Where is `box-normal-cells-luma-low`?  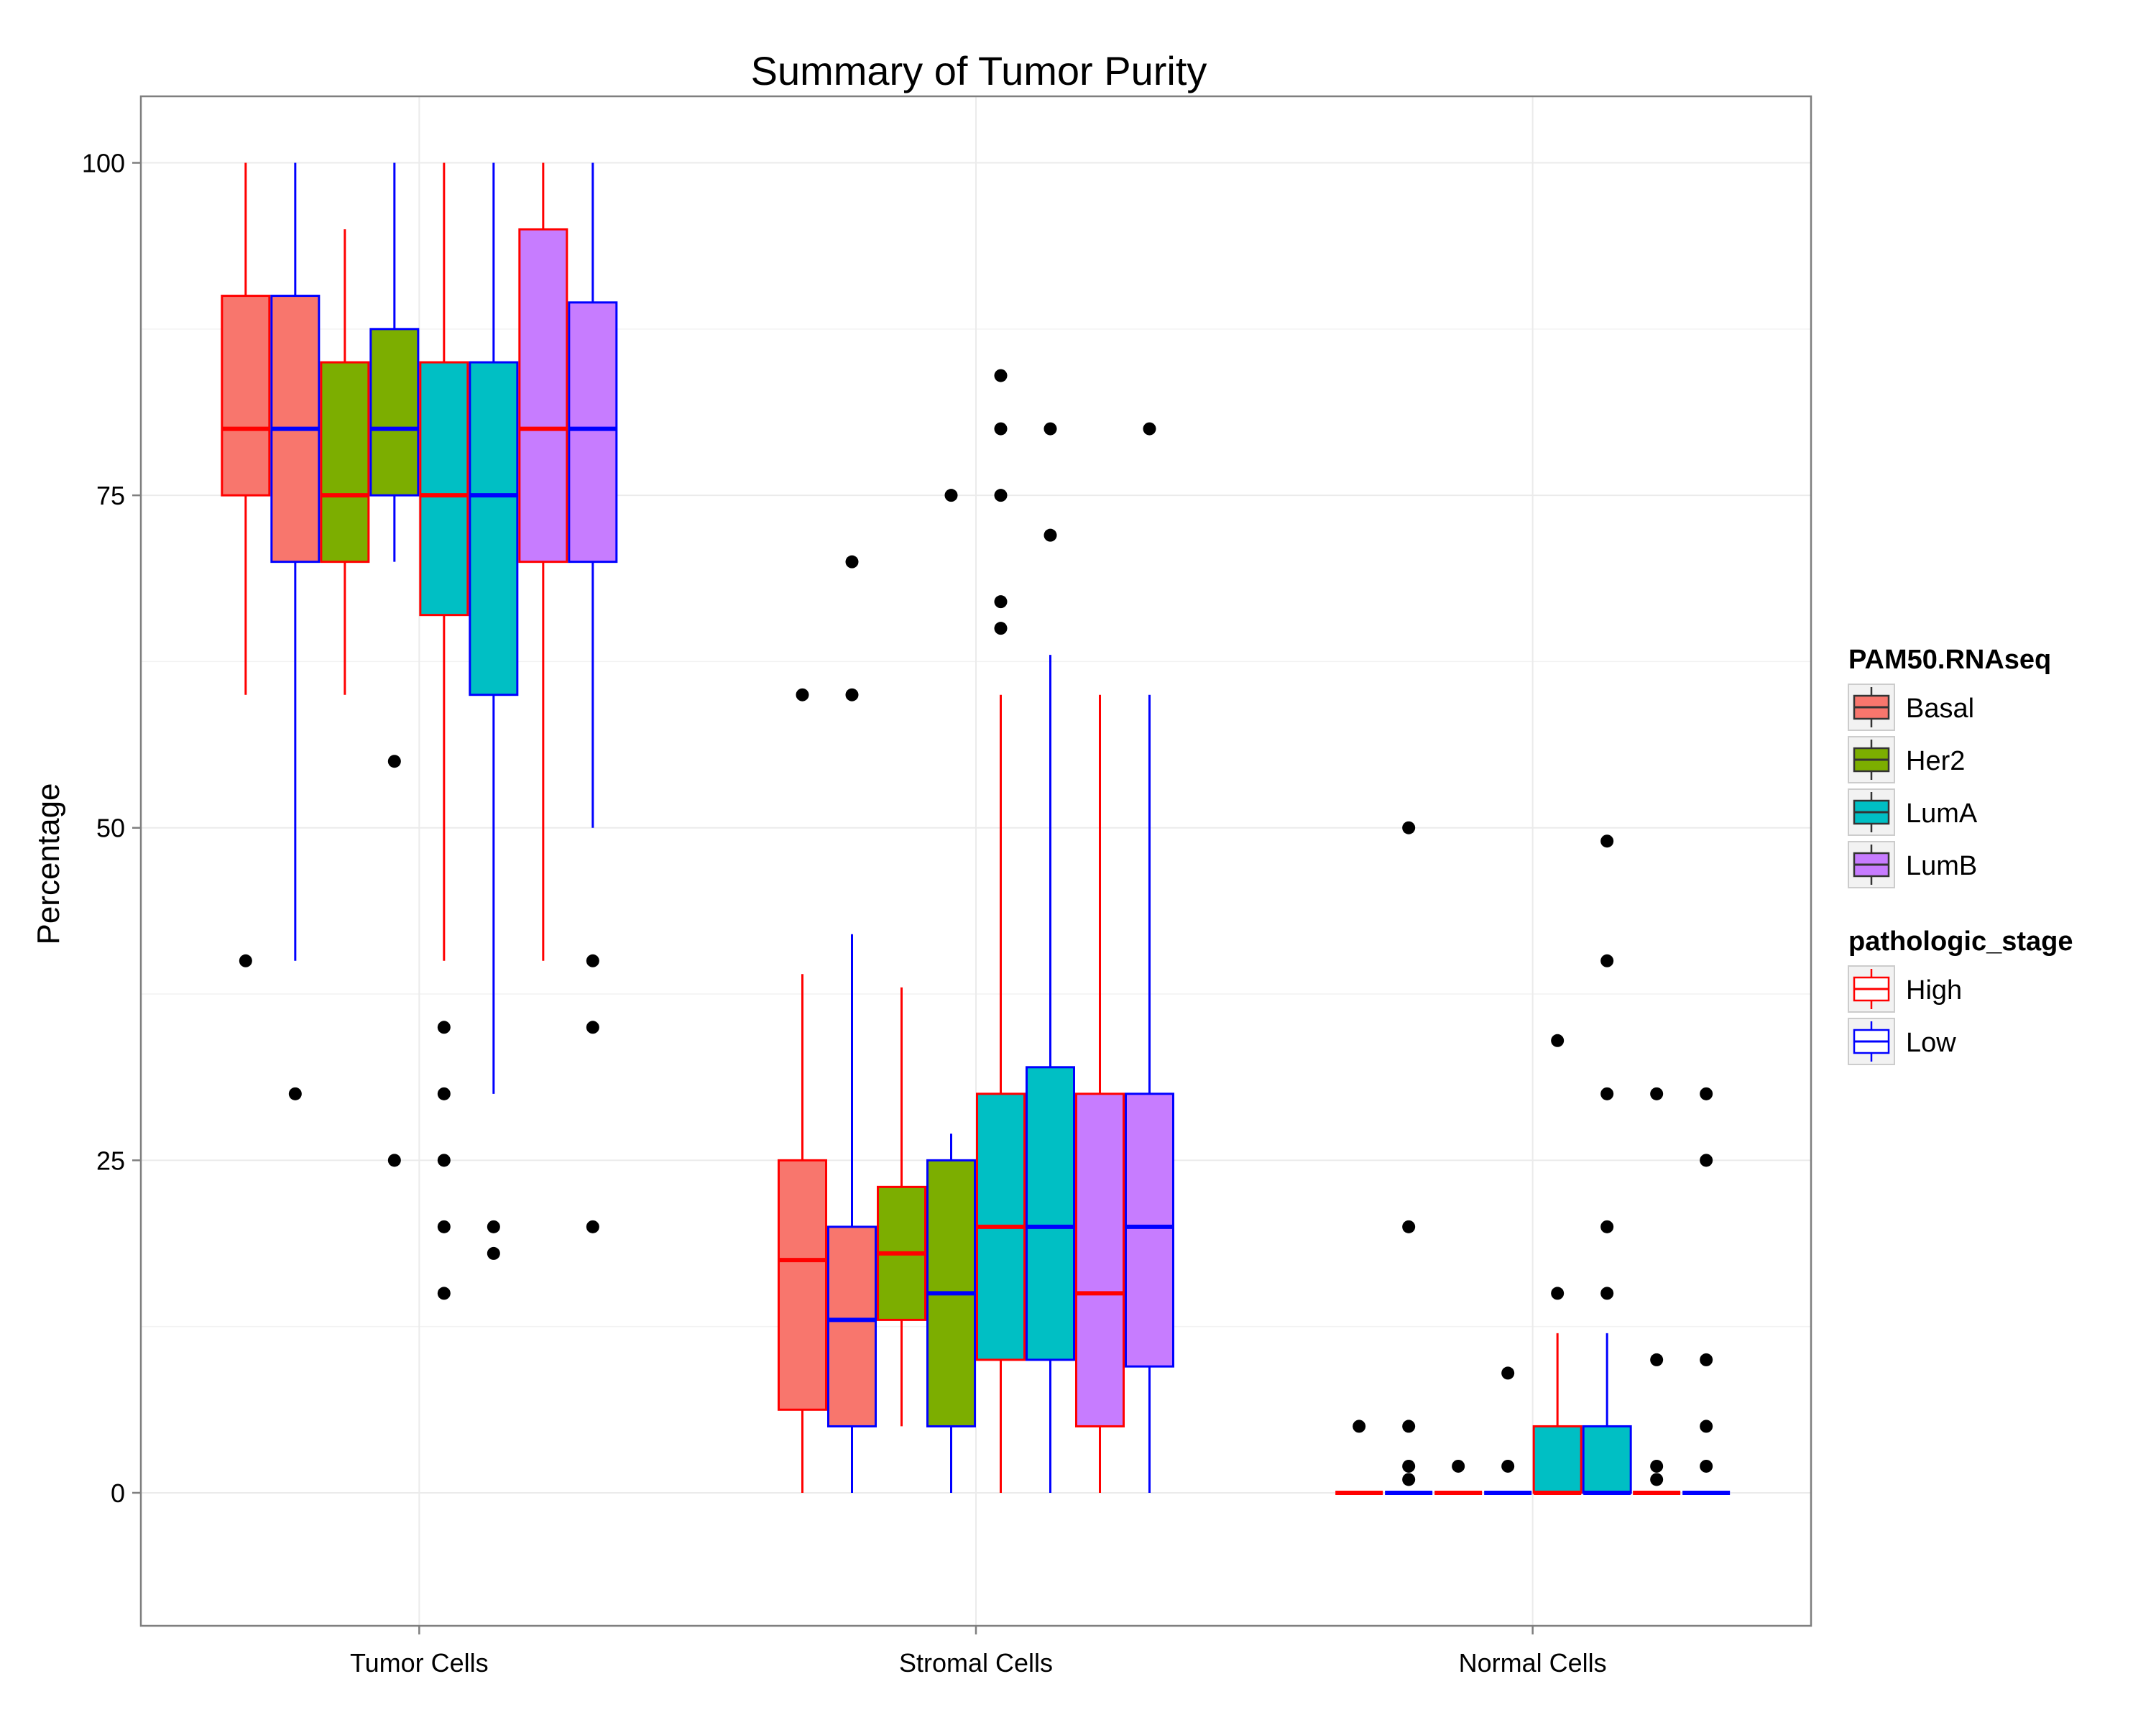 box-normal-cells-luma-low is located at coordinates (1607, 1164).